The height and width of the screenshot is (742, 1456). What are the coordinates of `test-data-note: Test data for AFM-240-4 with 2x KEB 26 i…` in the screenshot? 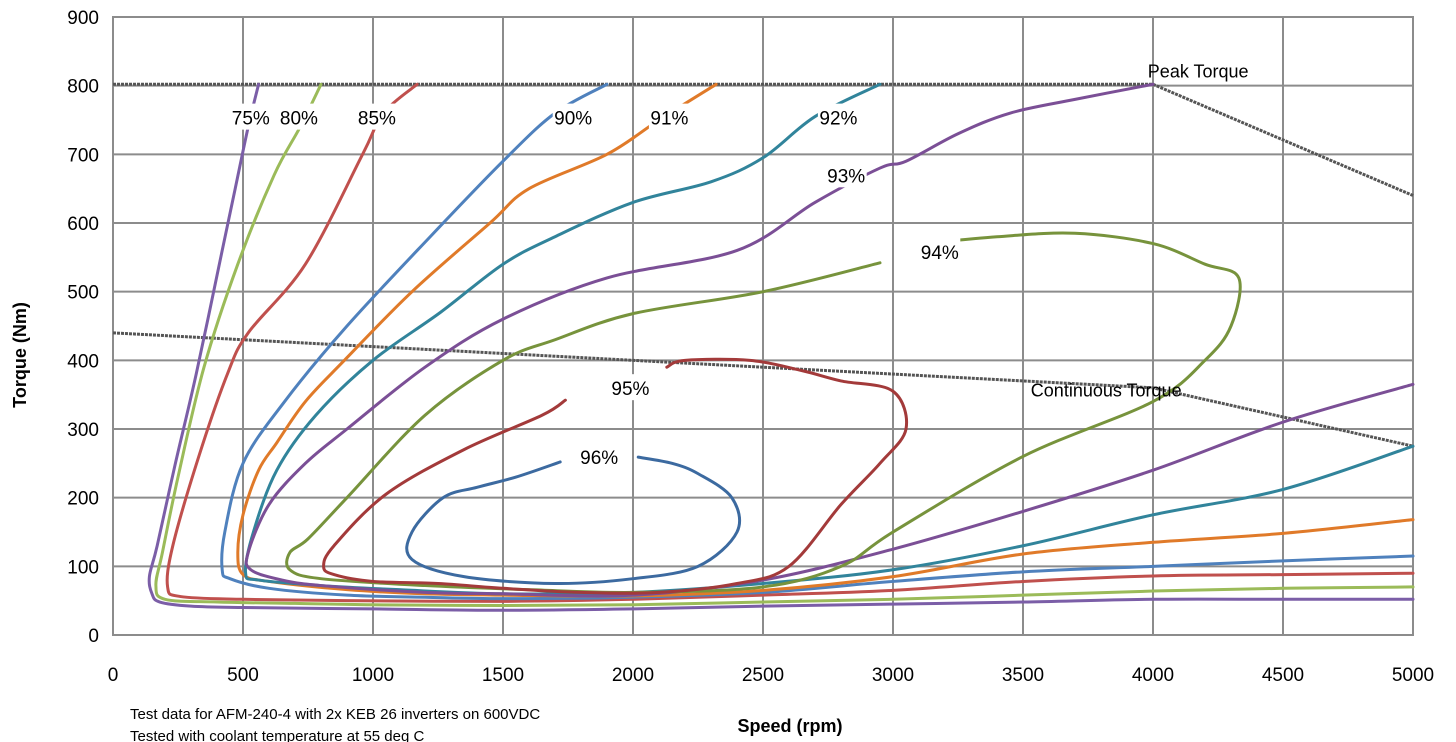 It's located at (335, 714).